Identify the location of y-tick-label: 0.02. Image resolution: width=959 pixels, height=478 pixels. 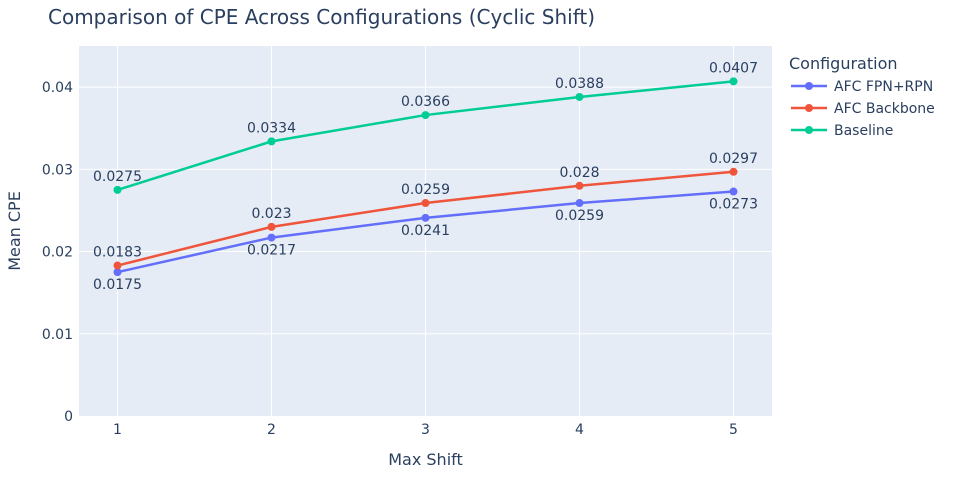
(57, 253).